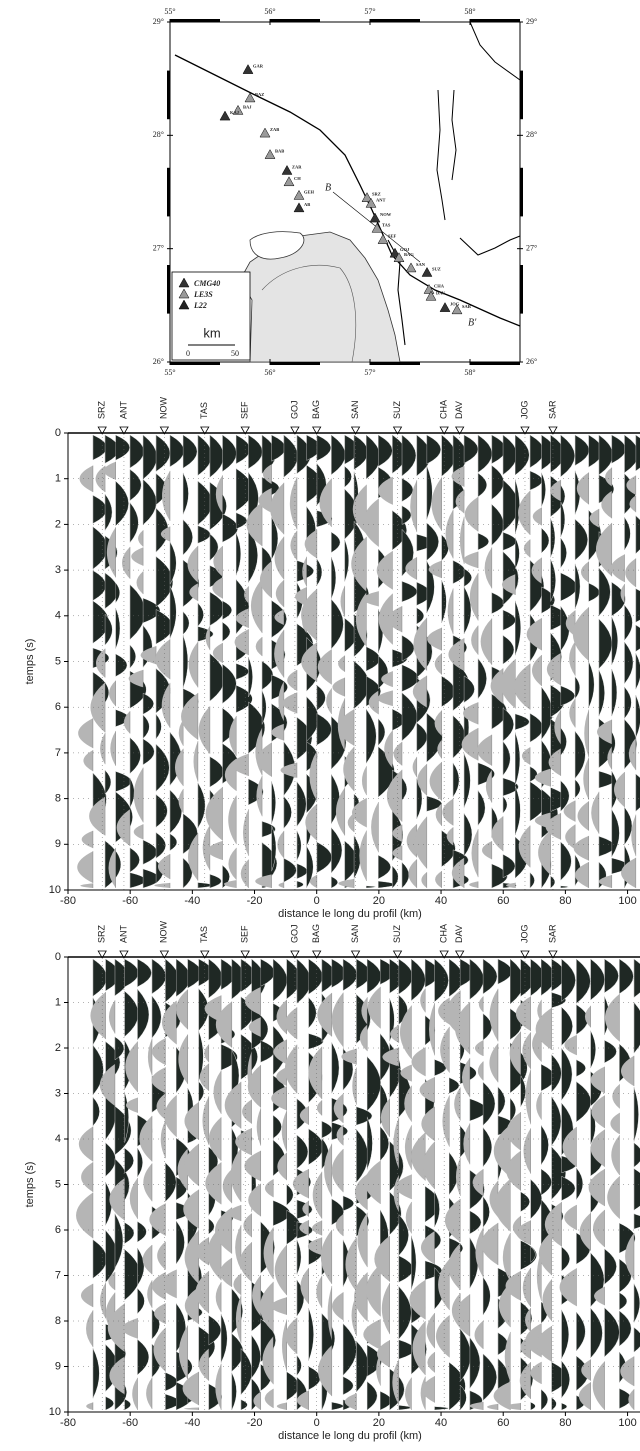 The image size is (640, 1451). What do you see at coordinates (58, 1366) in the screenshot?
I see `y-tick-label: 9` at bounding box center [58, 1366].